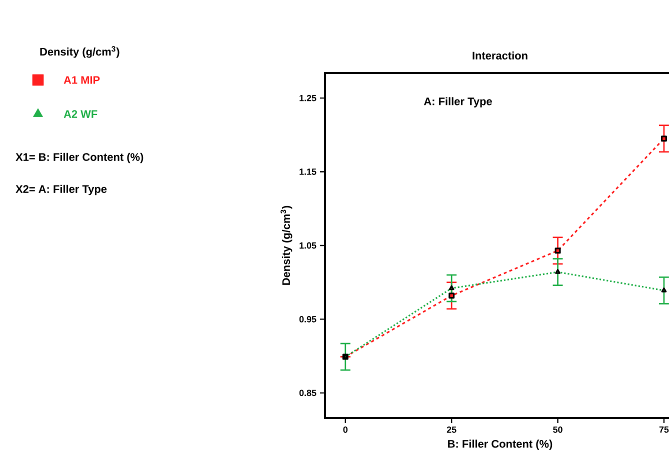  What do you see at coordinates (61, 190) in the screenshot?
I see `text: X2= A: Filler Type` at bounding box center [61, 190].